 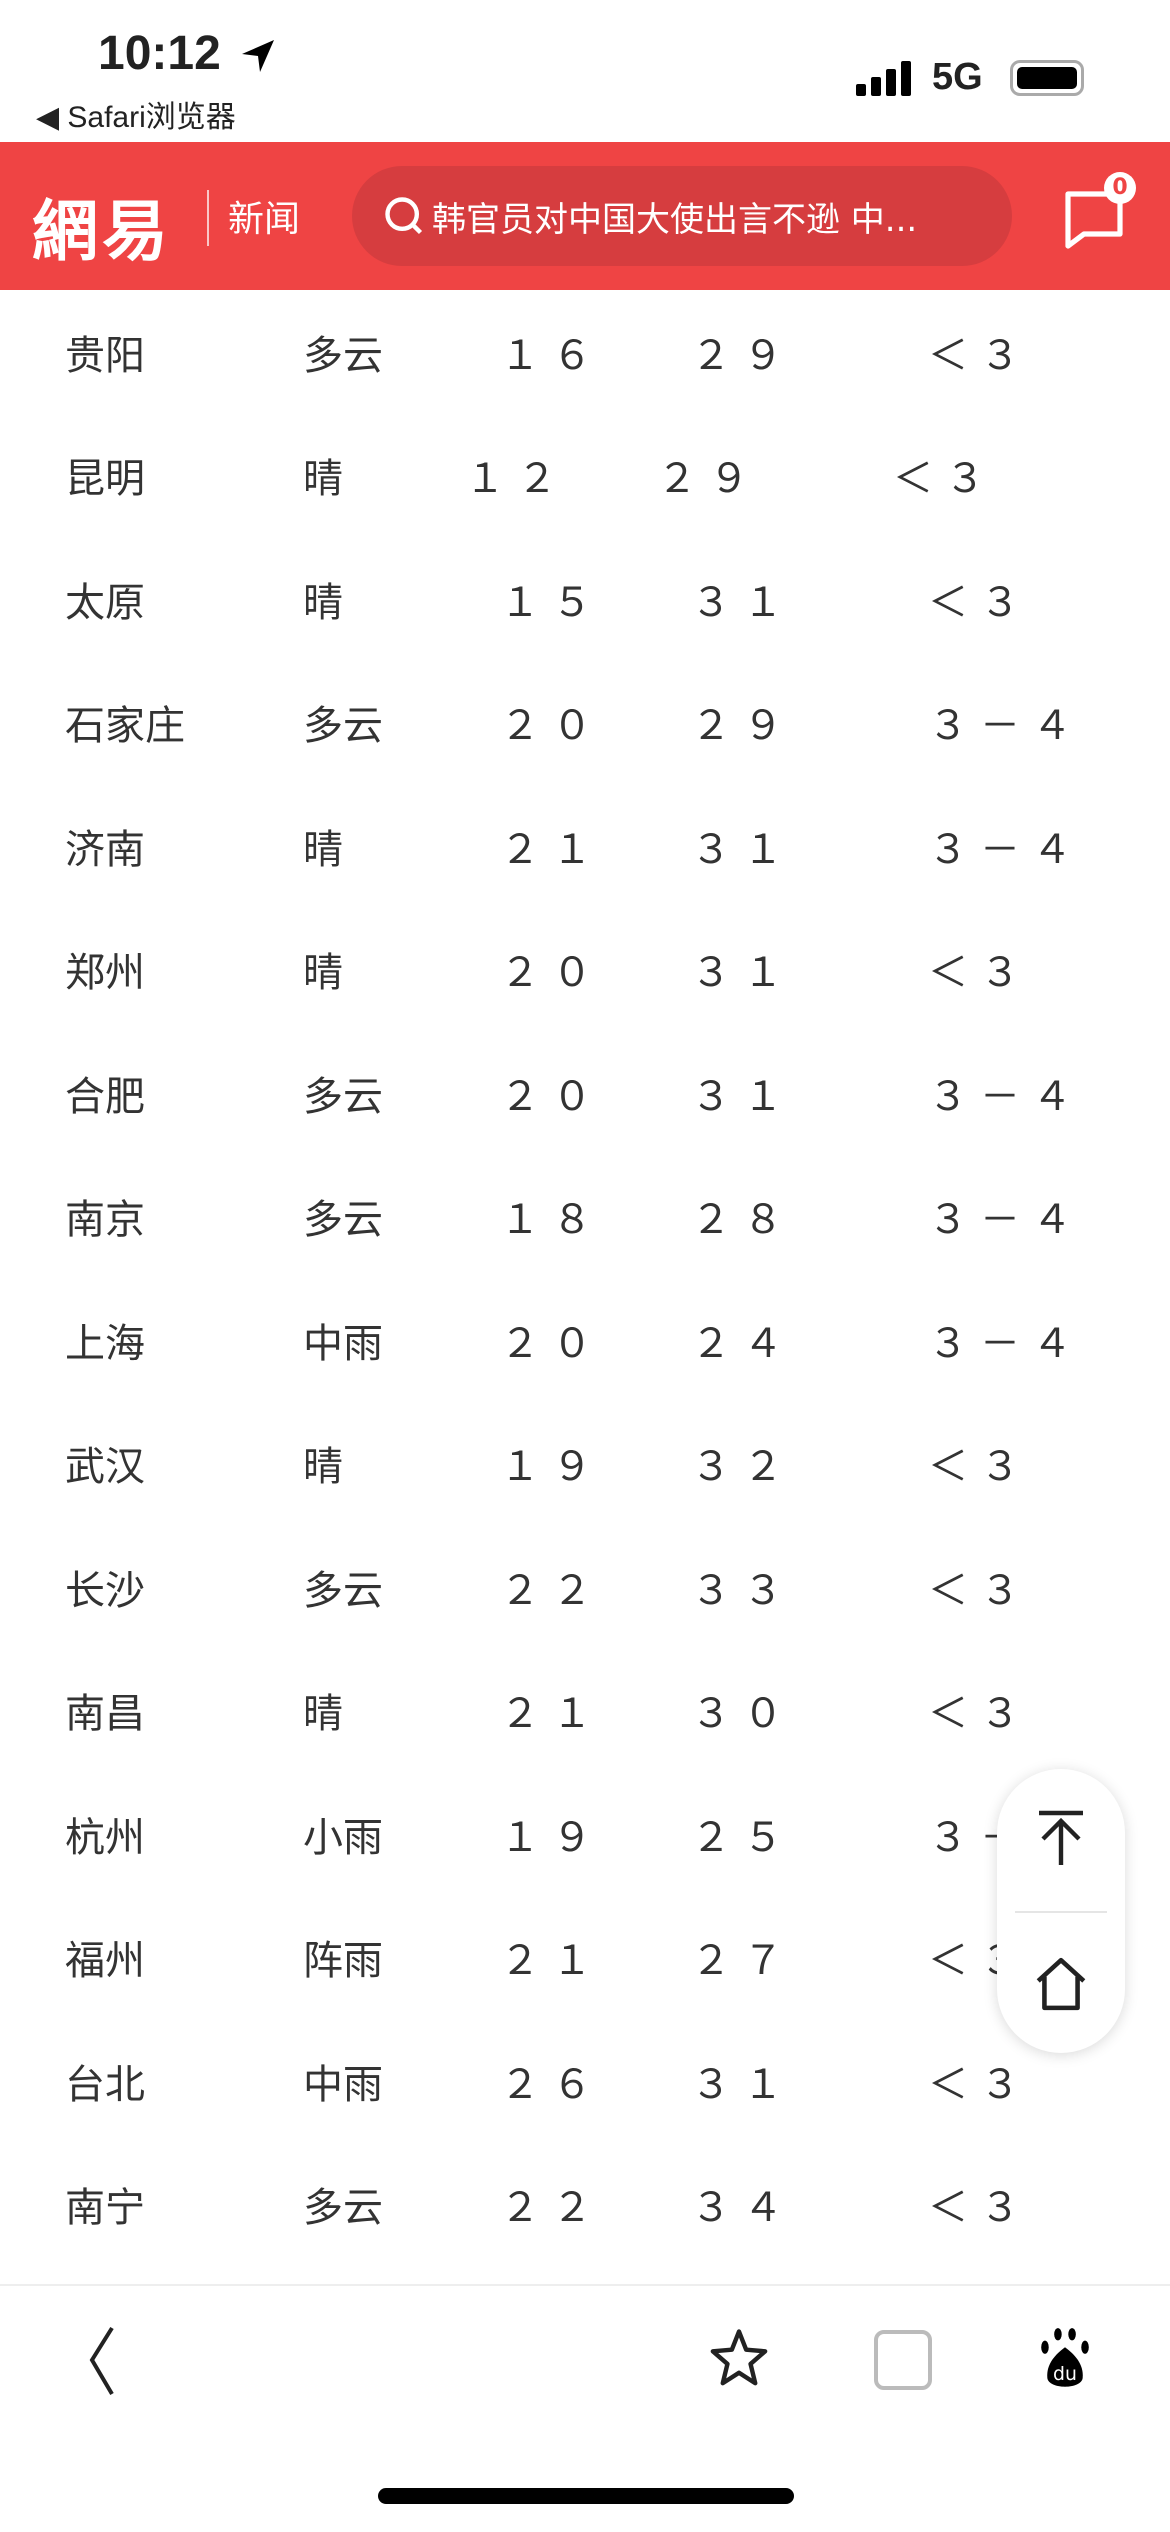 I want to click on back-icon, so click(x=102, y=2361).